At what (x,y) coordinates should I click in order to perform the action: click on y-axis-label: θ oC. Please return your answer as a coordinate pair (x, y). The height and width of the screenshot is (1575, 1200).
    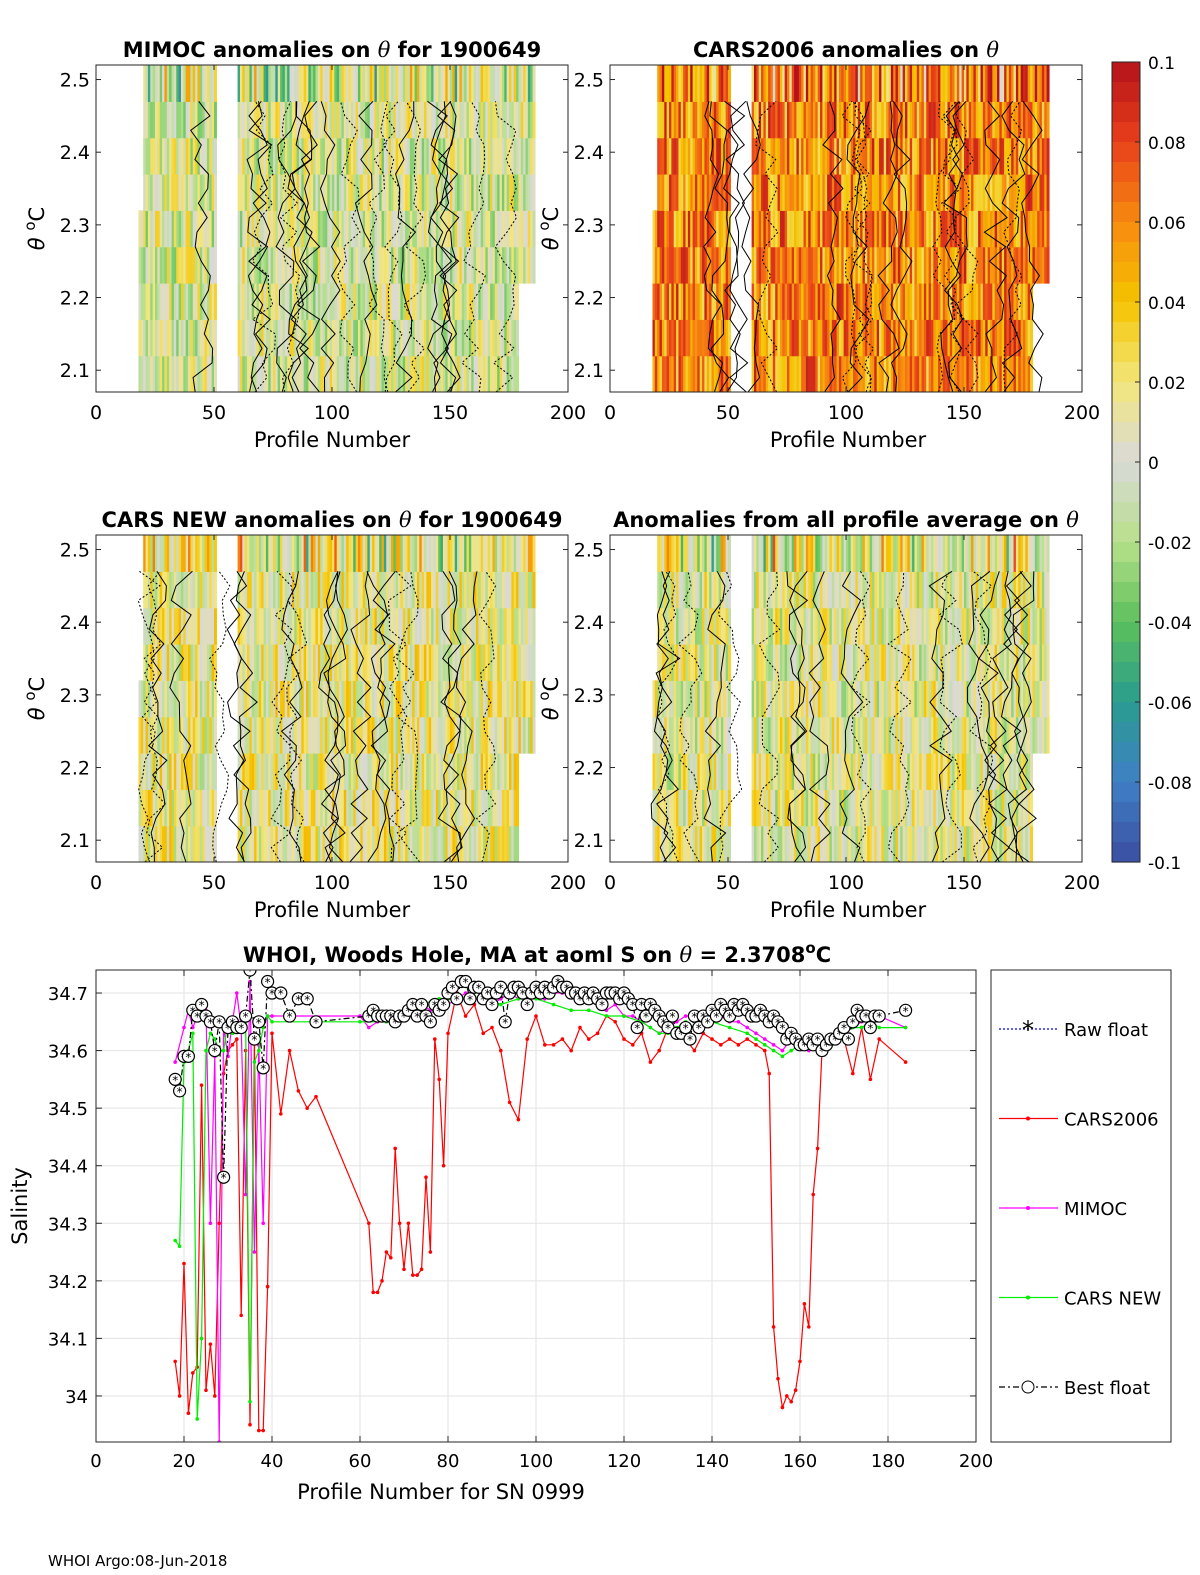
    Looking at the image, I should click on (549, 228).